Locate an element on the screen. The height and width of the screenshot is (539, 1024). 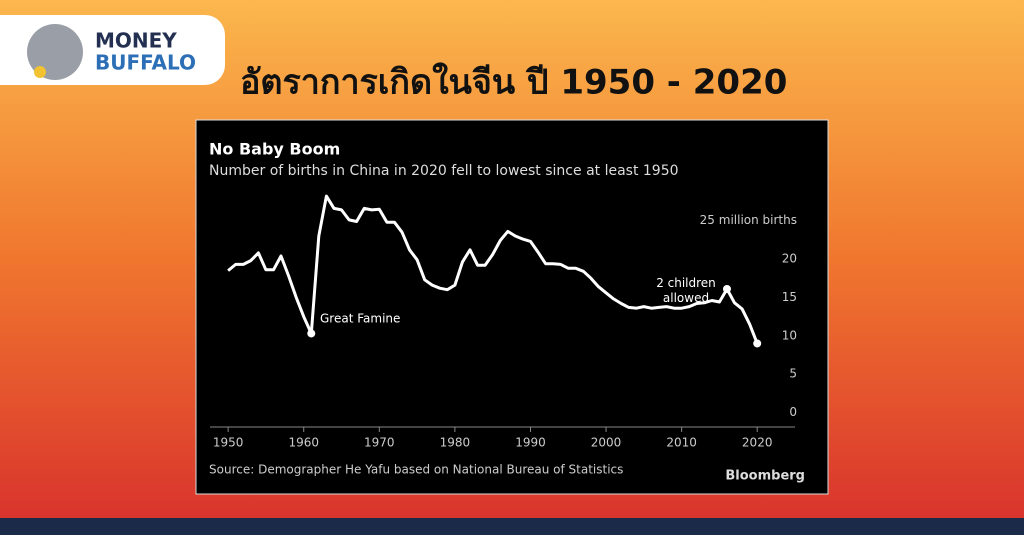
x-tick-label: 1960 is located at coordinates (303, 443).